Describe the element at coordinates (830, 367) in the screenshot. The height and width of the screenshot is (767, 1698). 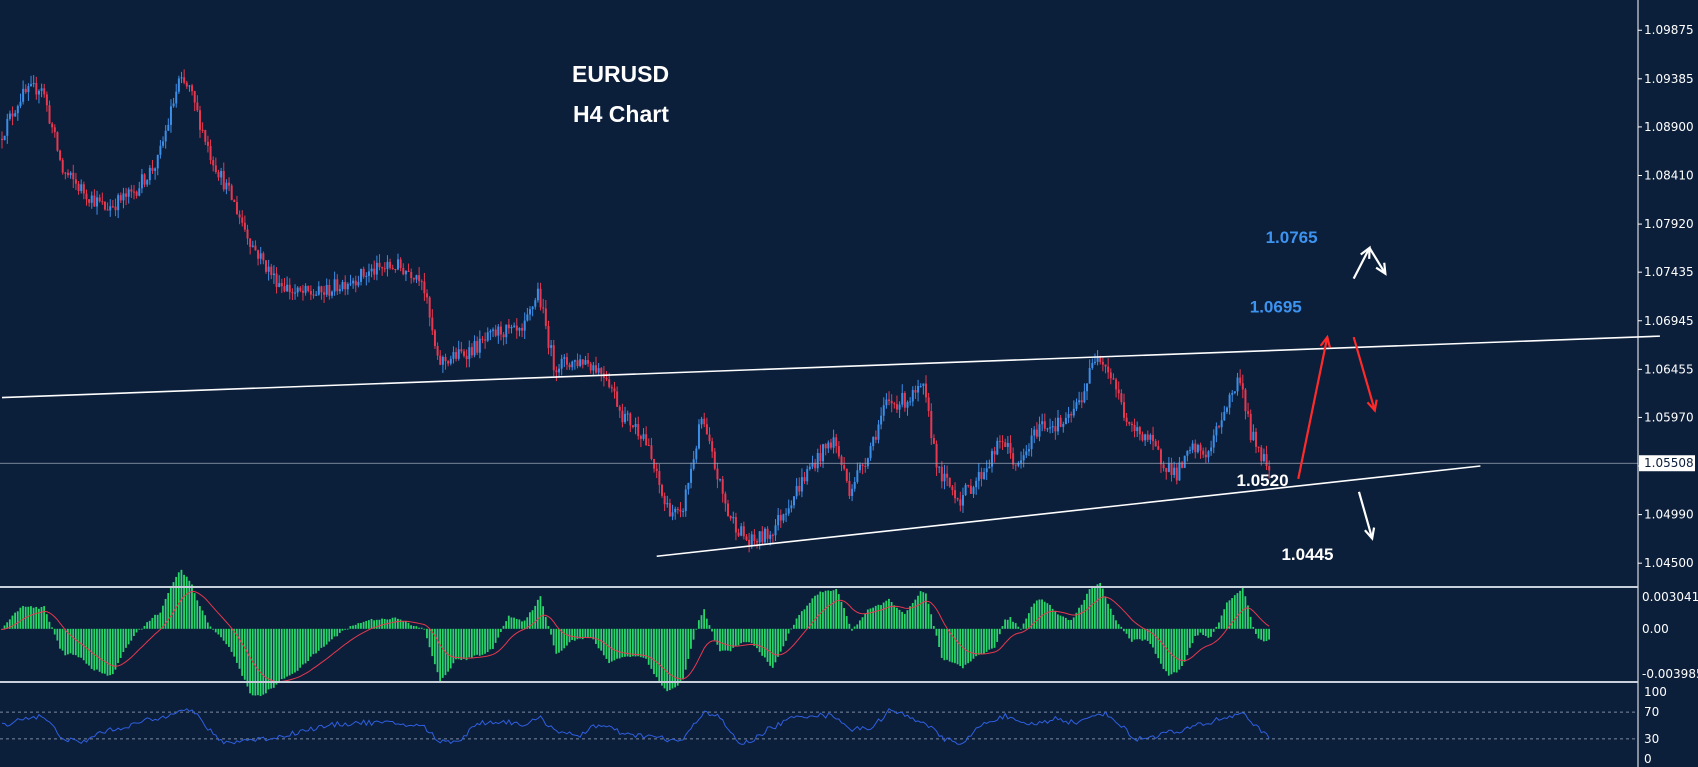
I see `upper-channel-line` at that location.